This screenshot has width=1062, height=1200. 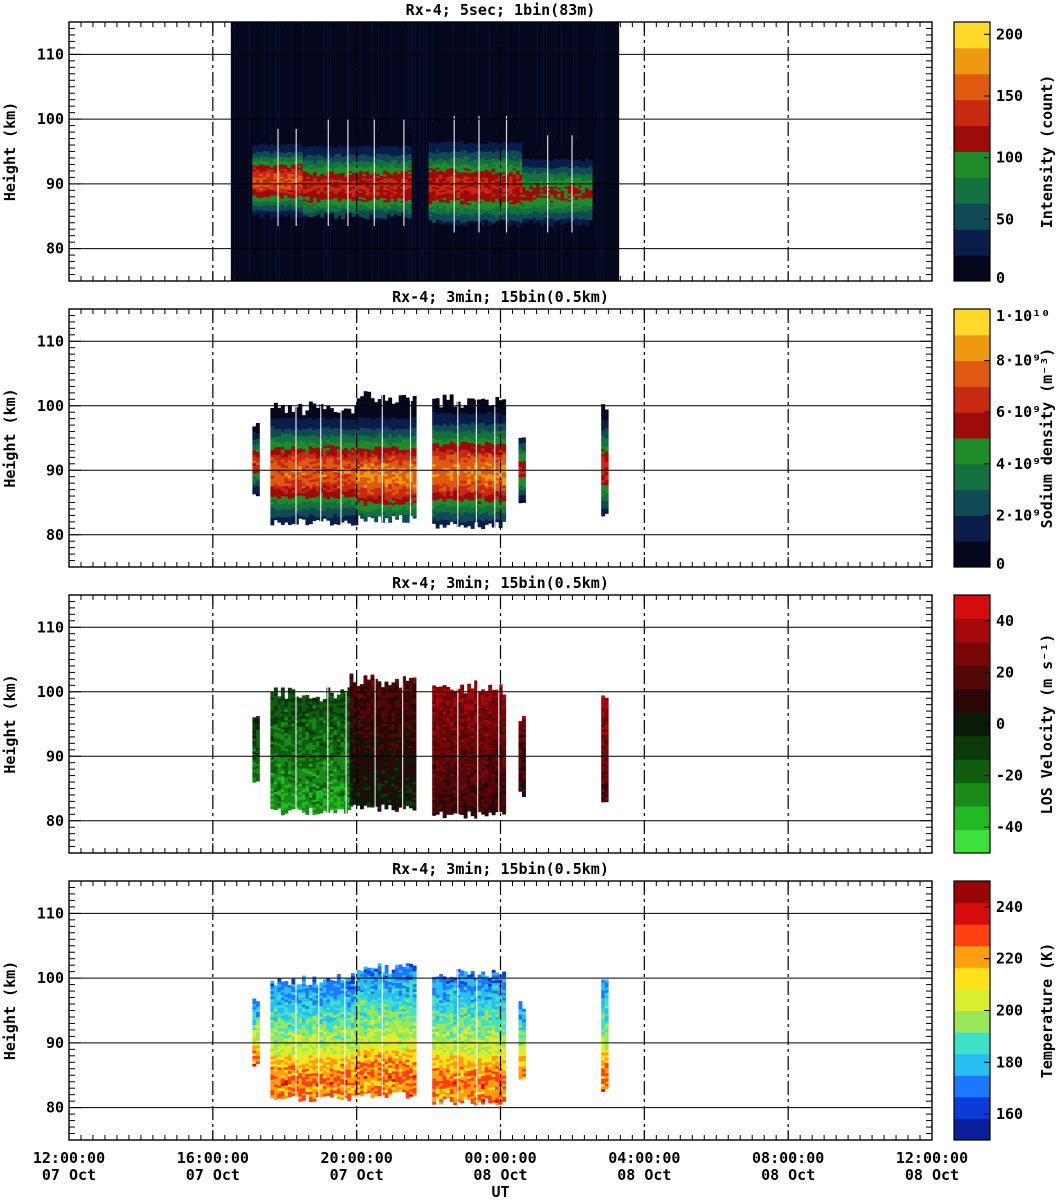 What do you see at coordinates (1047, 438) in the screenshot?
I see `colorbar-label: Sodium density (m⁻³)` at bounding box center [1047, 438].